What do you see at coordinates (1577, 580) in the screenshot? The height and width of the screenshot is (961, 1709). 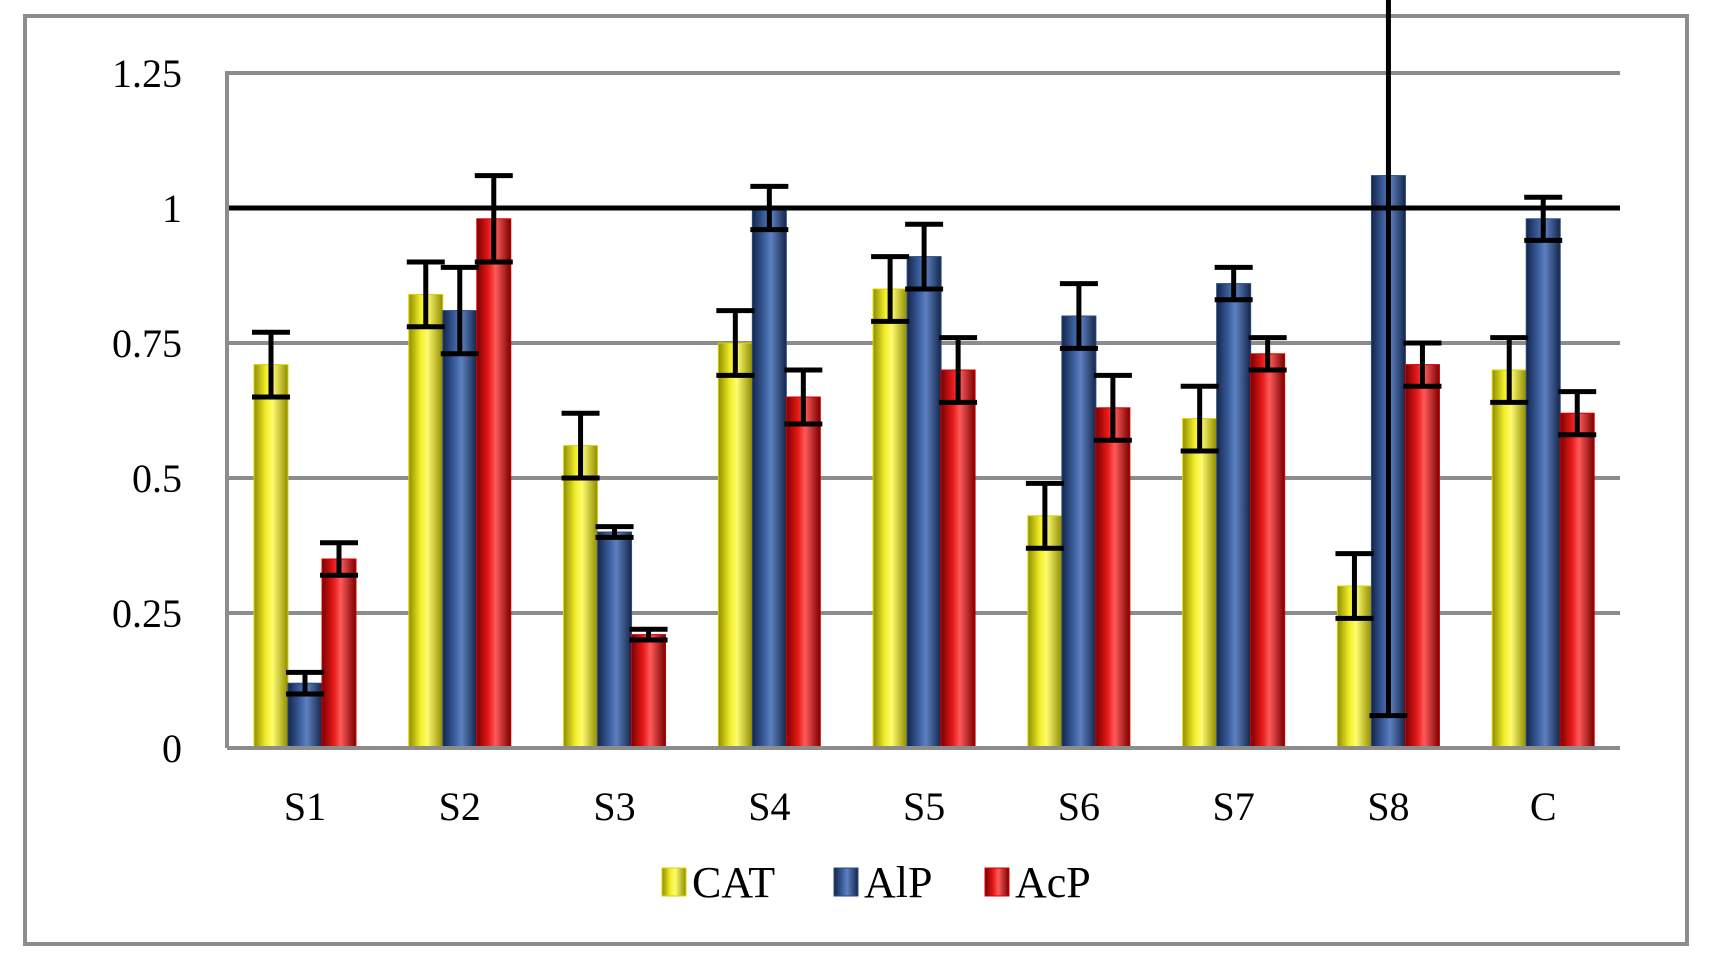 I see `bar-AcP-C` at bounding box center [1577, 580].